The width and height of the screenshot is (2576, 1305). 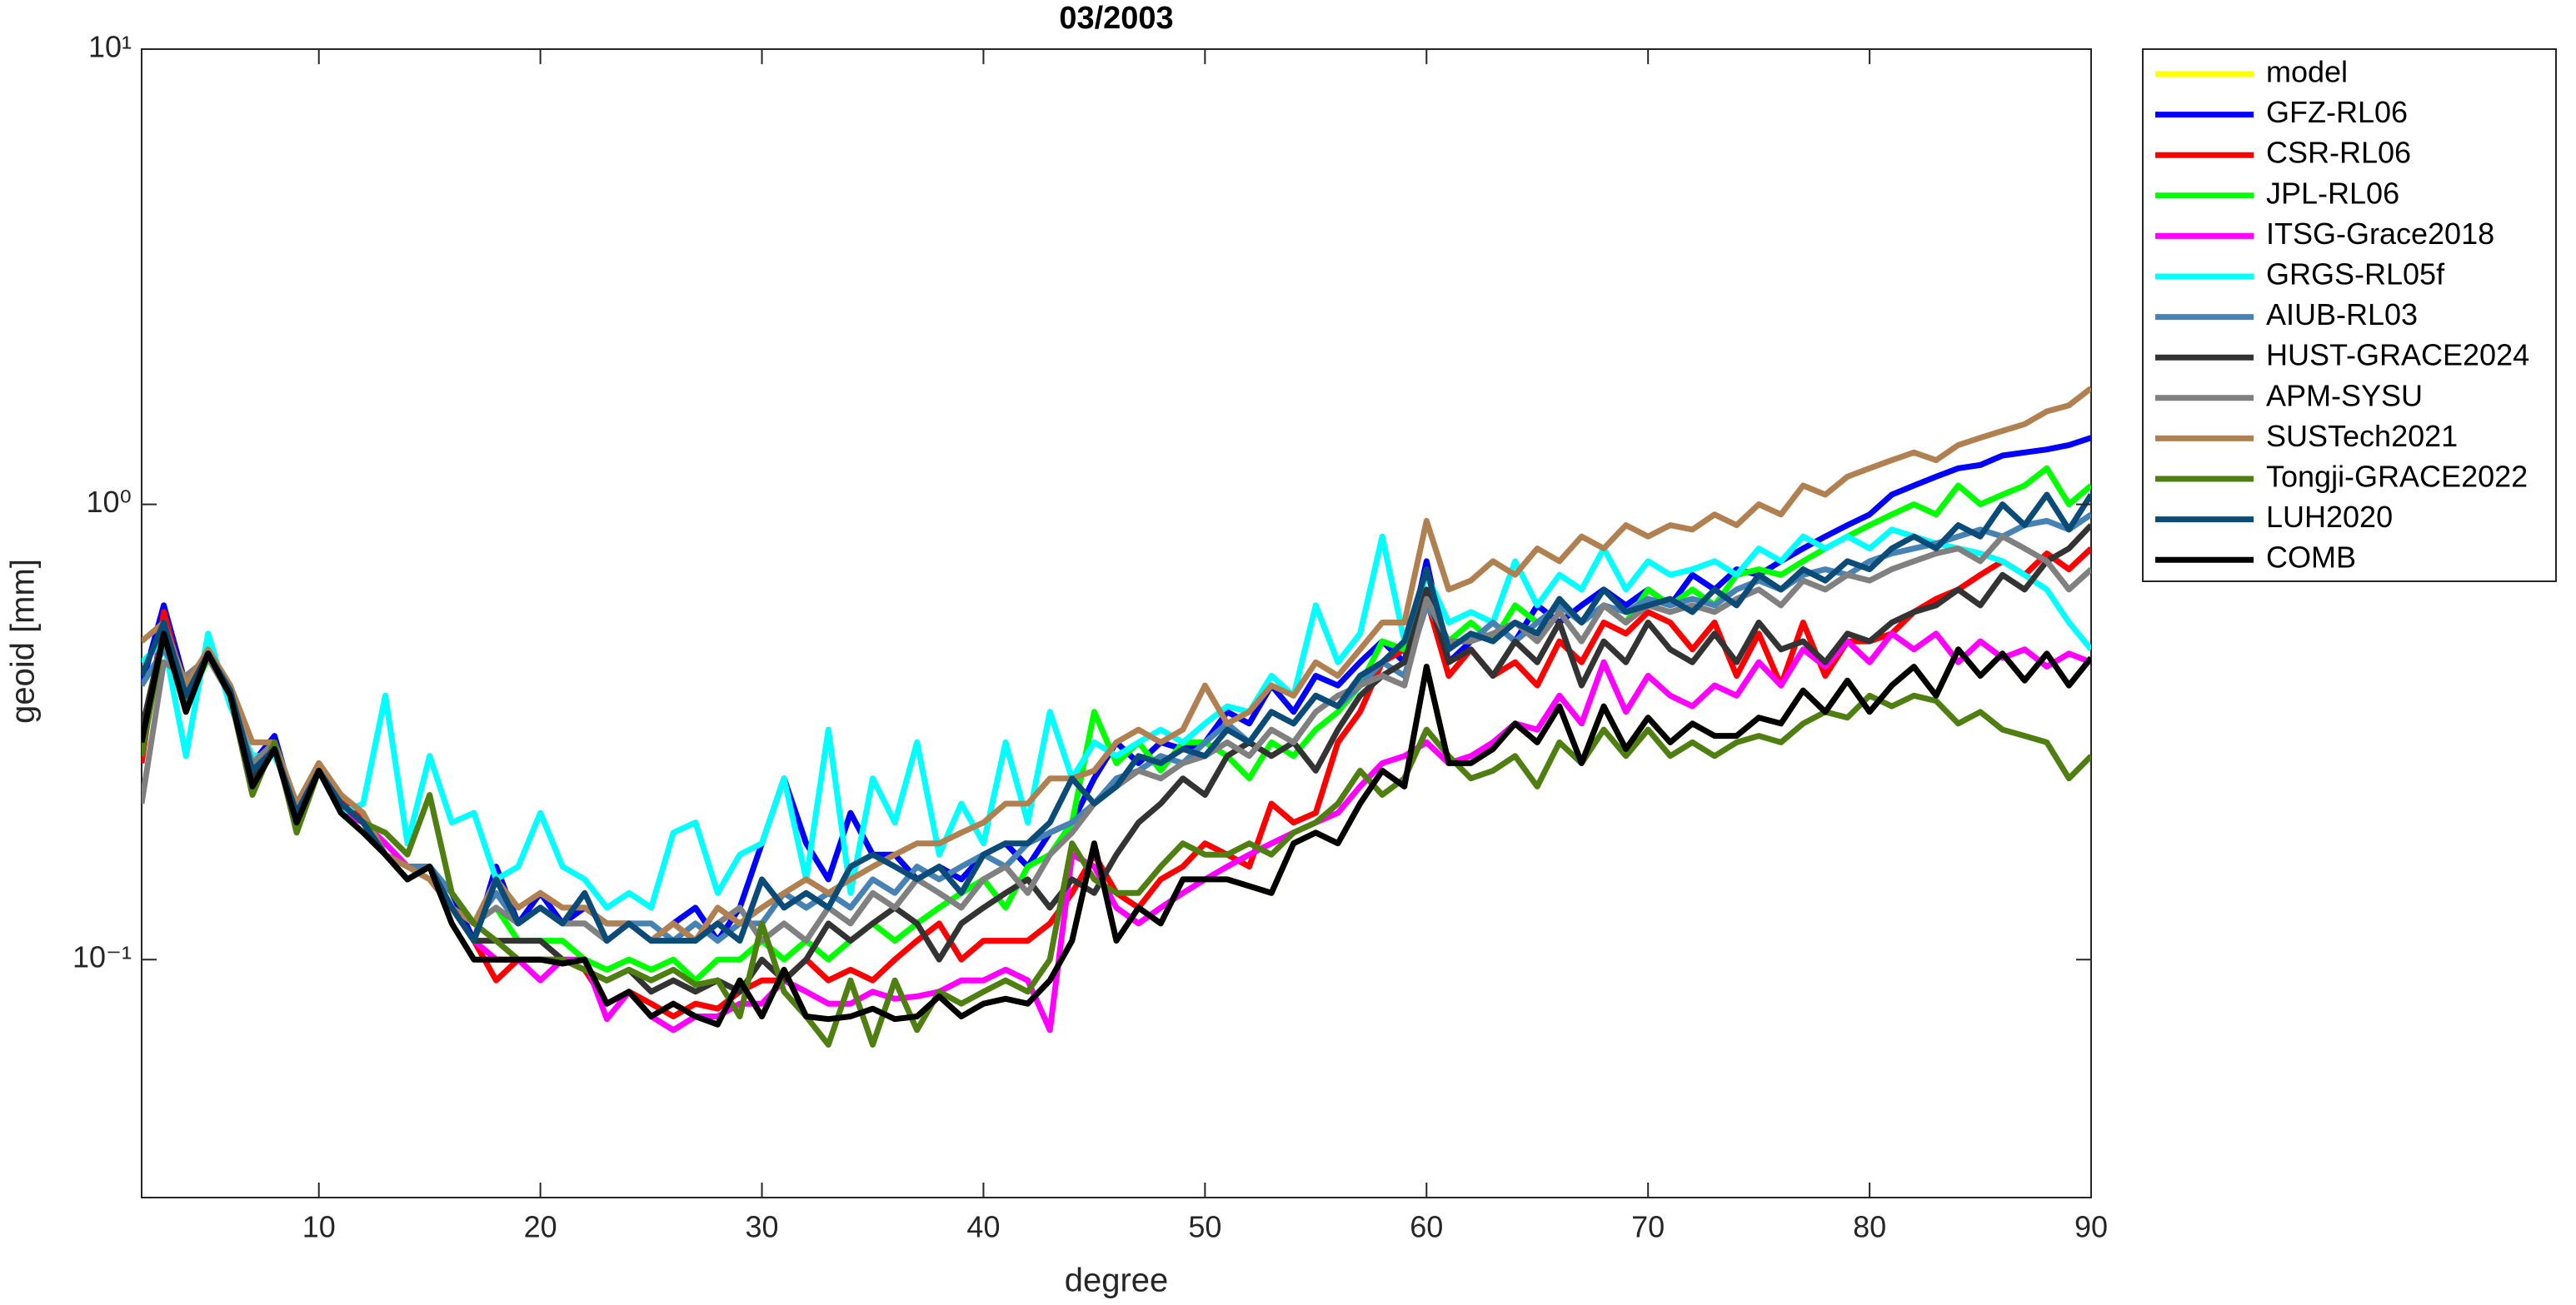 What do you see at coordinates (1117, 1281) in the screenshot?
I see `x-axis-label: degree` at bounding box center [1117, 1281].